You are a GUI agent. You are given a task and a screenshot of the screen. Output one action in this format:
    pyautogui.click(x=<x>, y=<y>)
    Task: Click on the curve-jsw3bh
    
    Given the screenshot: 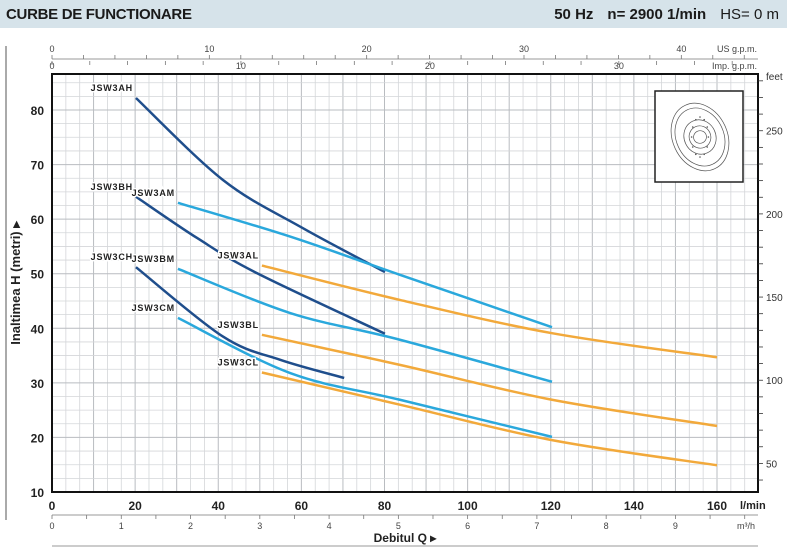 What is the action you would take?
    pyautogui.click(x=260, y=265)
    